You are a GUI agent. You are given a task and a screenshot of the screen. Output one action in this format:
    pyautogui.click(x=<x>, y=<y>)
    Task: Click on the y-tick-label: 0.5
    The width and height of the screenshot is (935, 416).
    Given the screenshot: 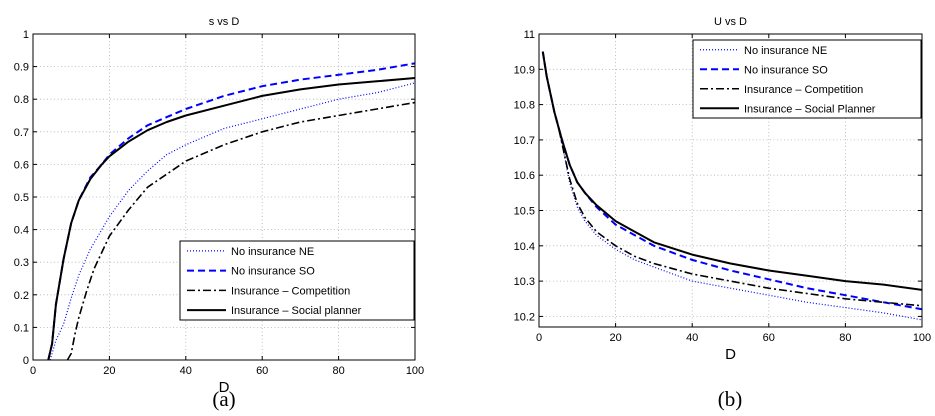 What is the action you would take?
    pyautogui.click(x=21, y=198)
    